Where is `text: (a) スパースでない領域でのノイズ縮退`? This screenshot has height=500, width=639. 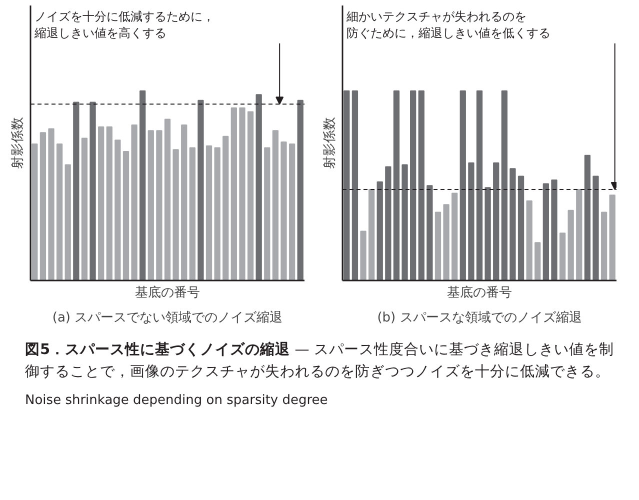 text: (a) スパースでない領域でのノイズ縮退 is located at coordinates (167, 318).